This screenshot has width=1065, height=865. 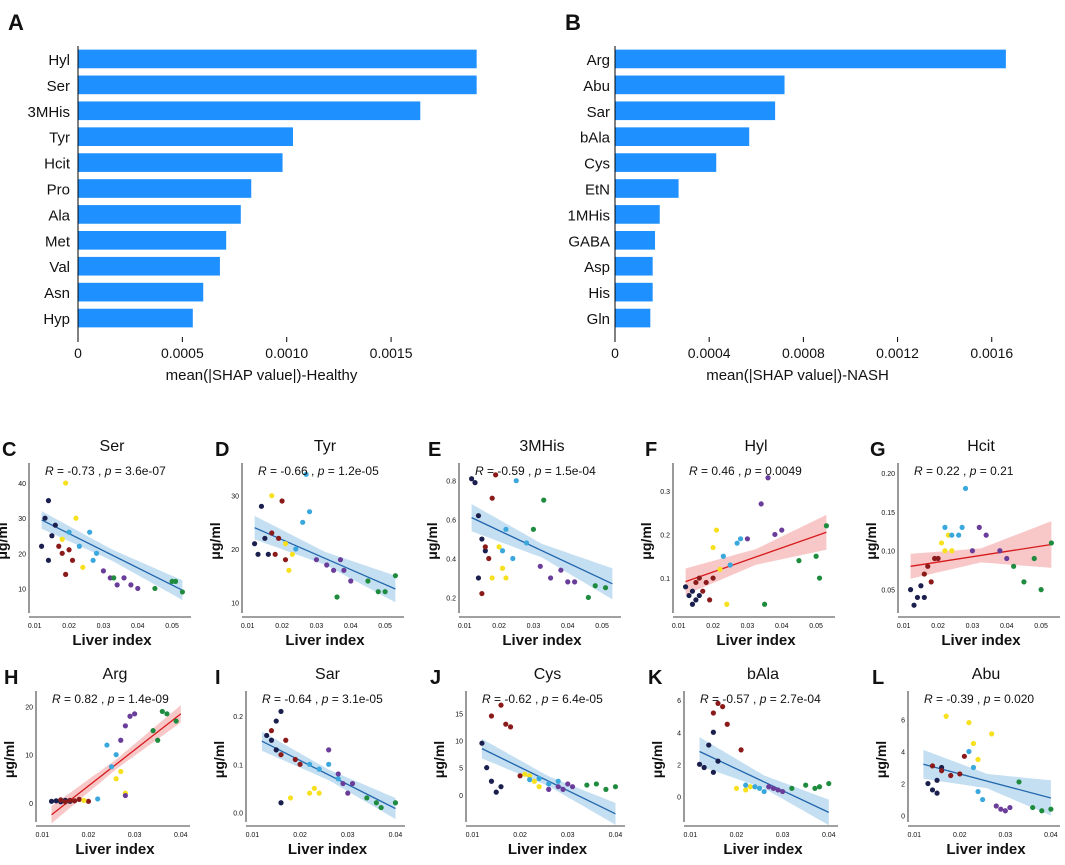 I want to click on confidence-band, so click(x=981, y=550).